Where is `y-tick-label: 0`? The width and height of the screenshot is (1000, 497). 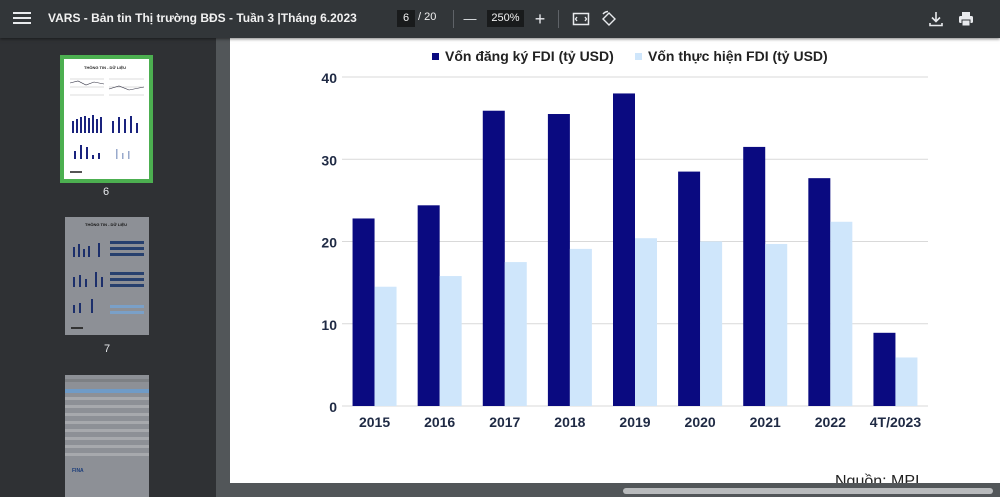 y-tick-label: 0 is located at coordinates (333, 407).